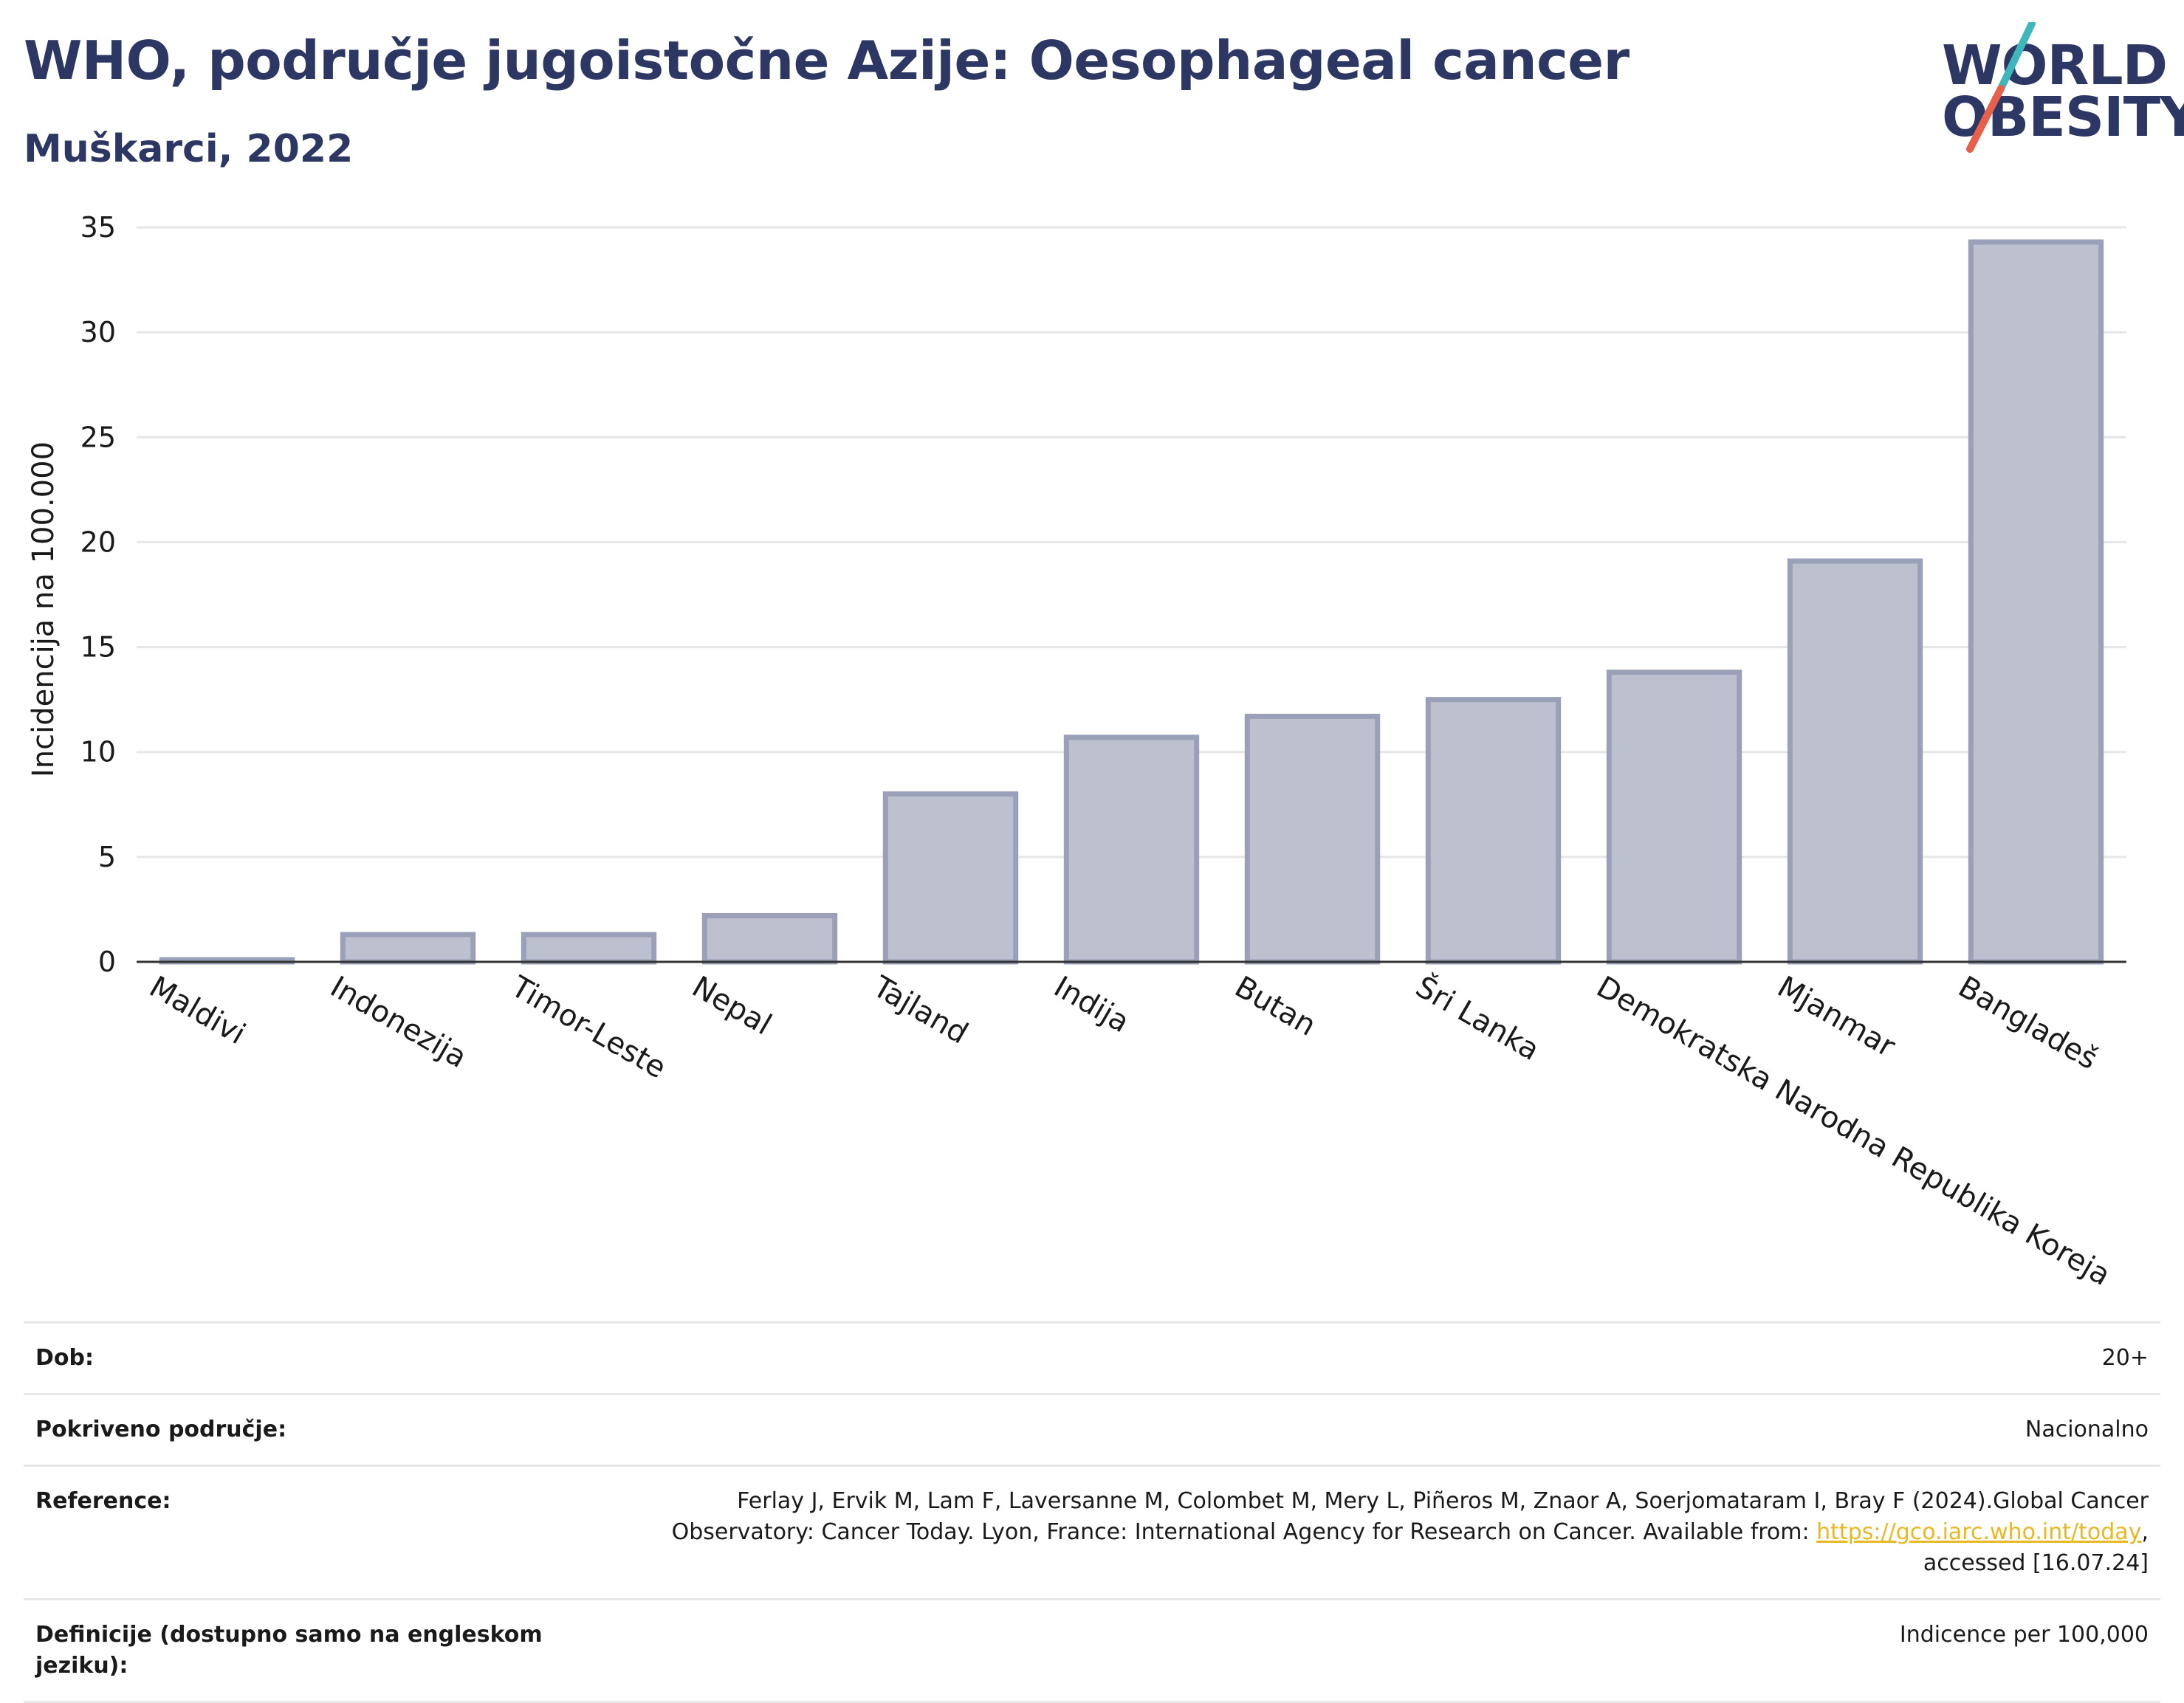 Image resolution: width=2184 pixels, height=1703 pixels. I want to click on meta-label: Reference:, so click(103, 1501).